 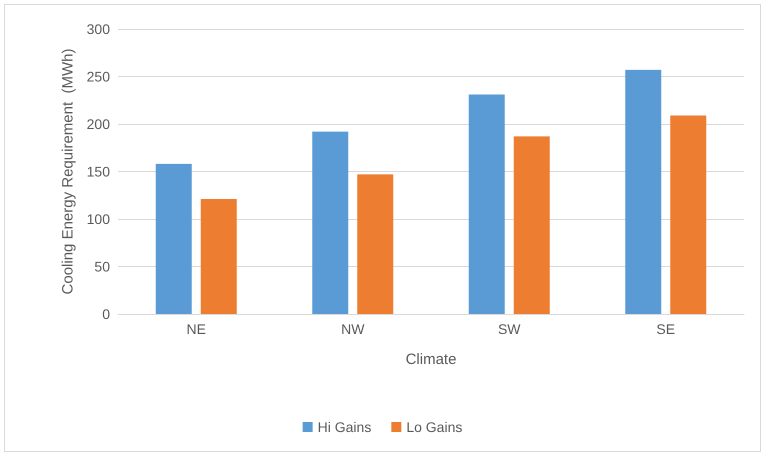 What do you see at coordinates (353, 329) in the screenshot?
I see `x-tick-label: NW` at bounding box center [353, 329].